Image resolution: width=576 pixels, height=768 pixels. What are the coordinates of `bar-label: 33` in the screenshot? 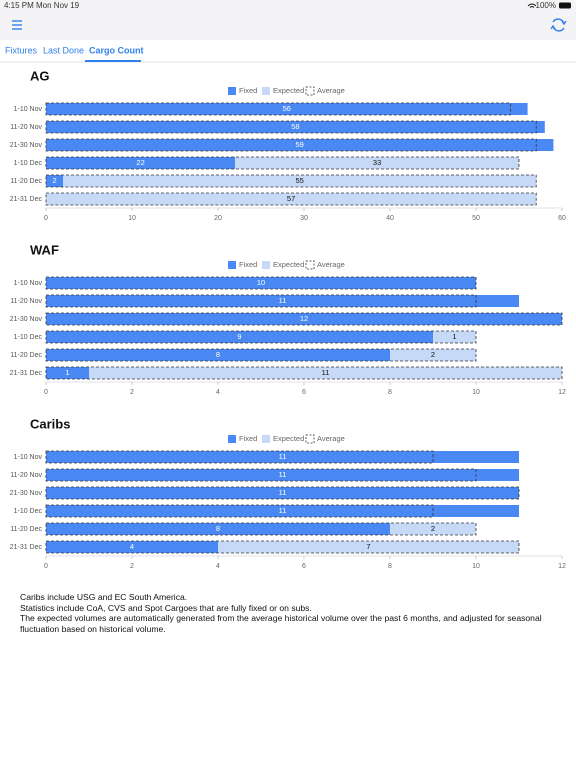 It's located at (377, 162).